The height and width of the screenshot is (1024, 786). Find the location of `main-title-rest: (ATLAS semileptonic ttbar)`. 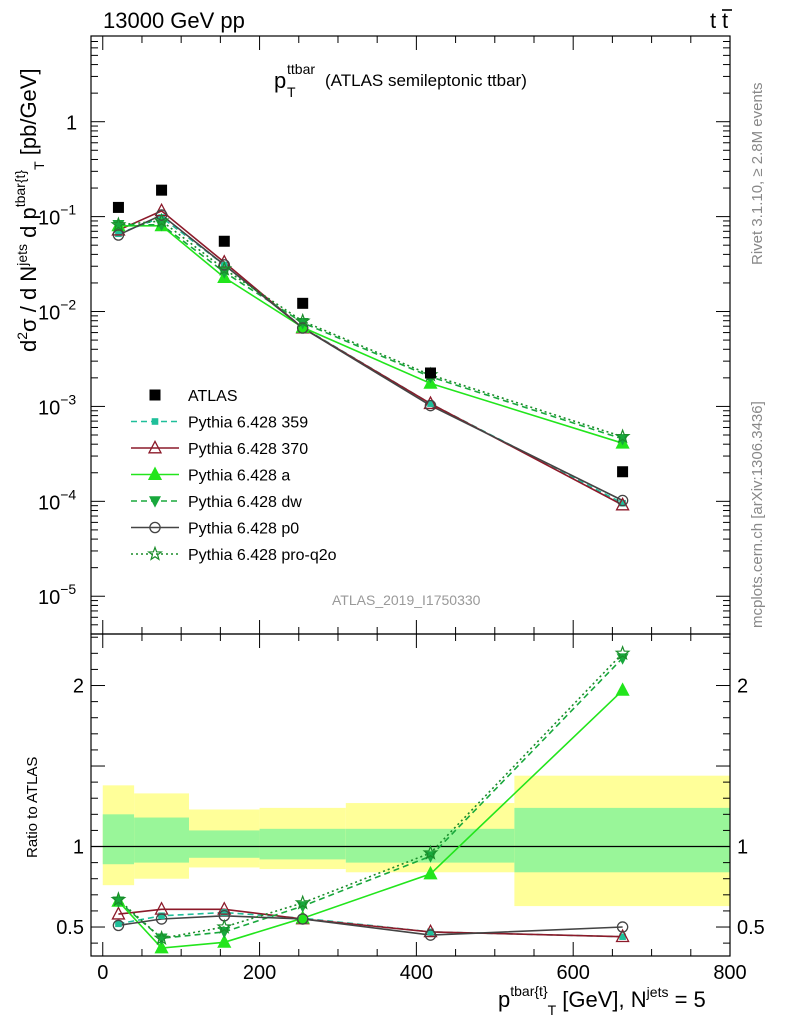

main-title-rest: (ATLAS semileptonic ttbar) is located at coordinates (426, 80).